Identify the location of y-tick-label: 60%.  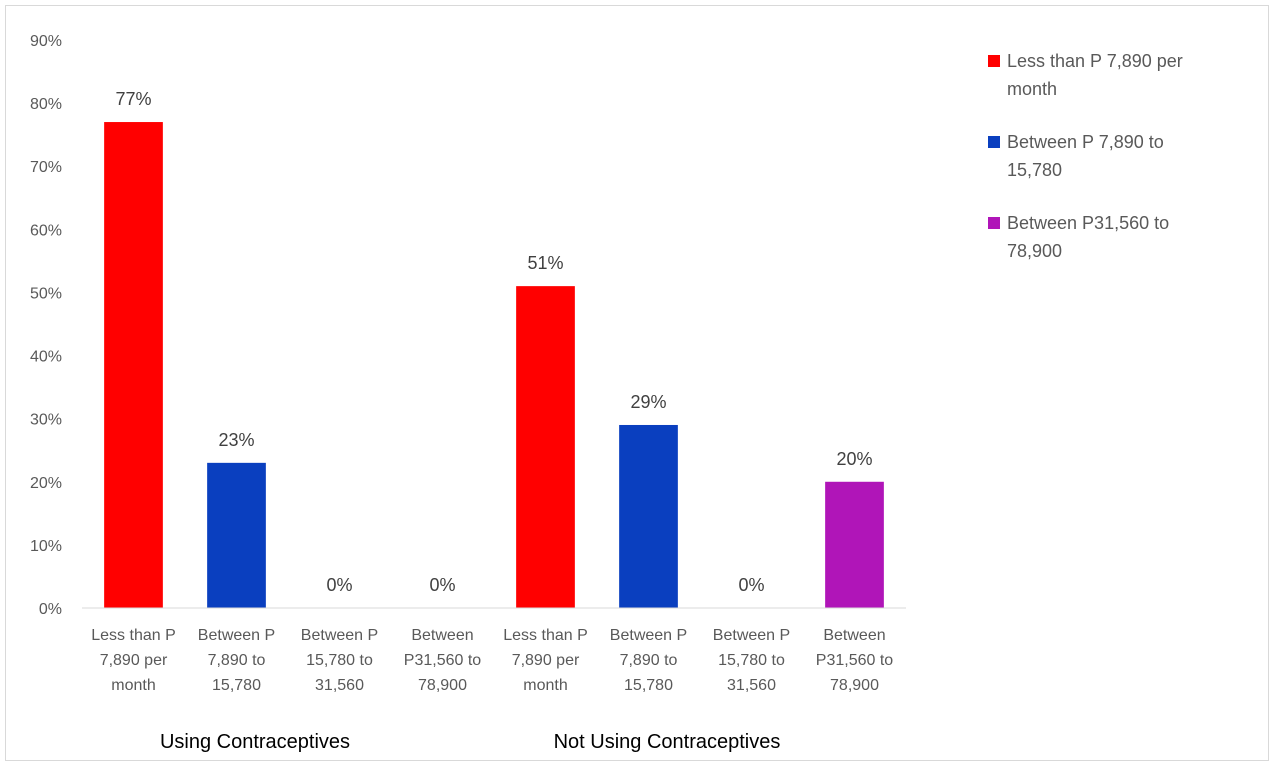
(46, 230).